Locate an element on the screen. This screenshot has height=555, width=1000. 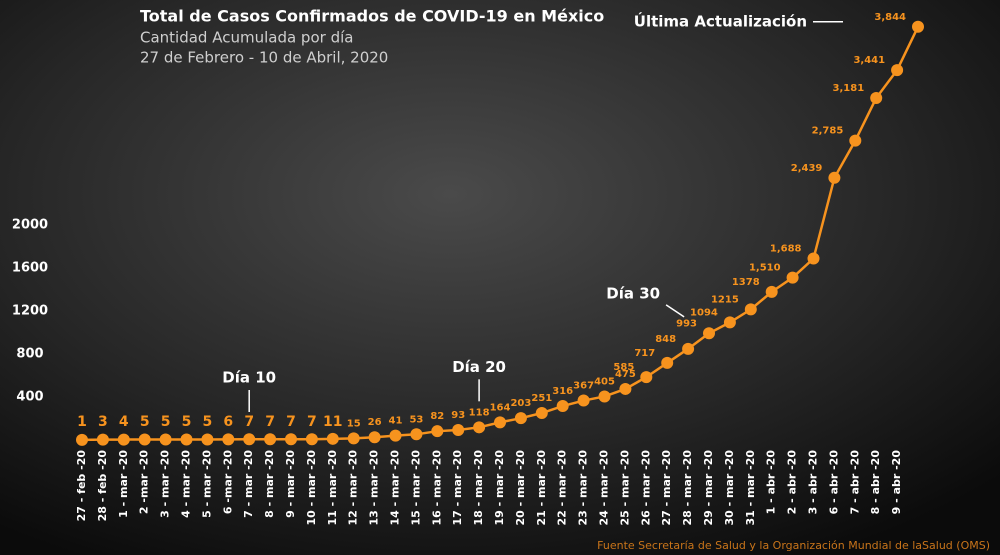
chart-subtitle: Cantidad Acumulada por día is located at coordinates (246, 38).